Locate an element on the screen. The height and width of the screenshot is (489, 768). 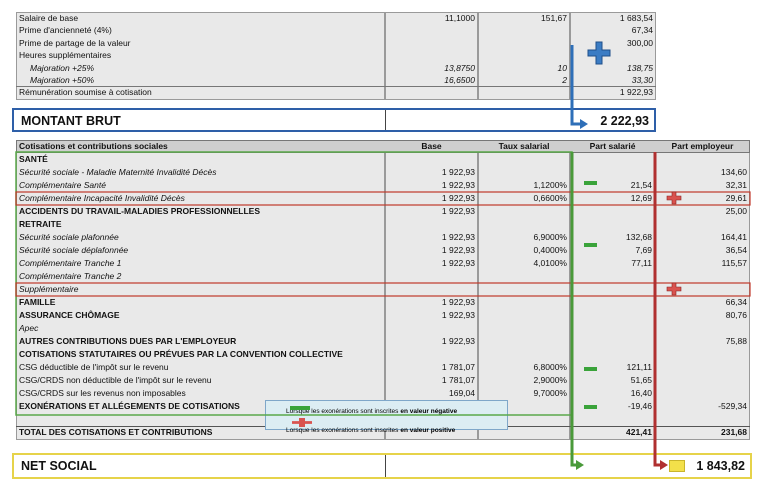
cell-value: 1 683,54 is located at coordinates (636, 18).